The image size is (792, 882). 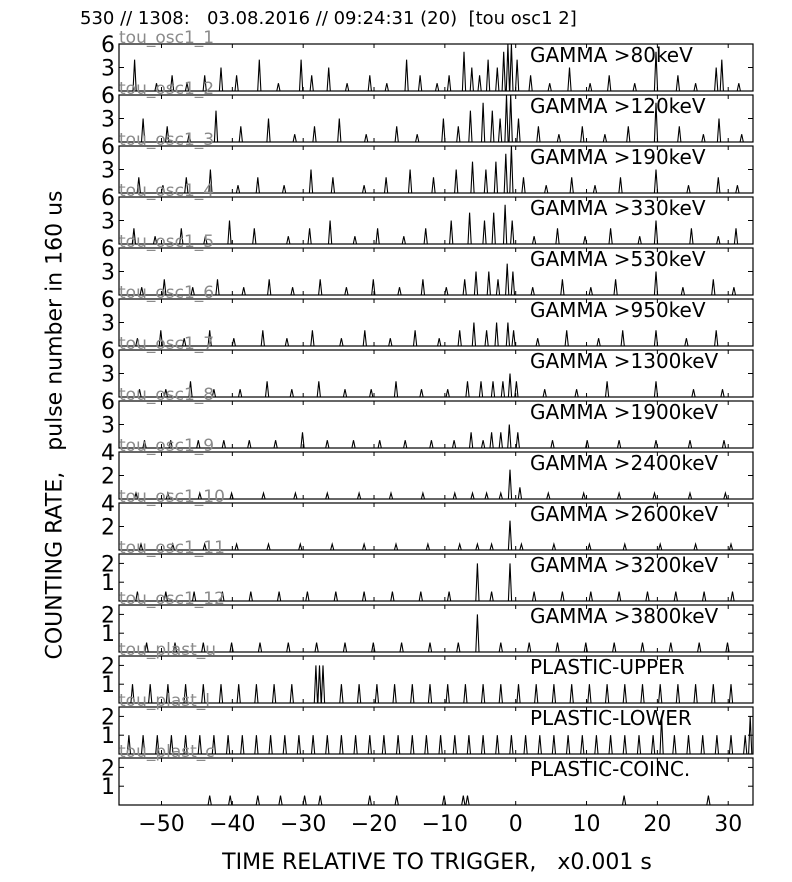 What do you see at coordinates (587, 824) in the screenshot?
I see `x-tick-label: 10` at bounding box center [587, 824].